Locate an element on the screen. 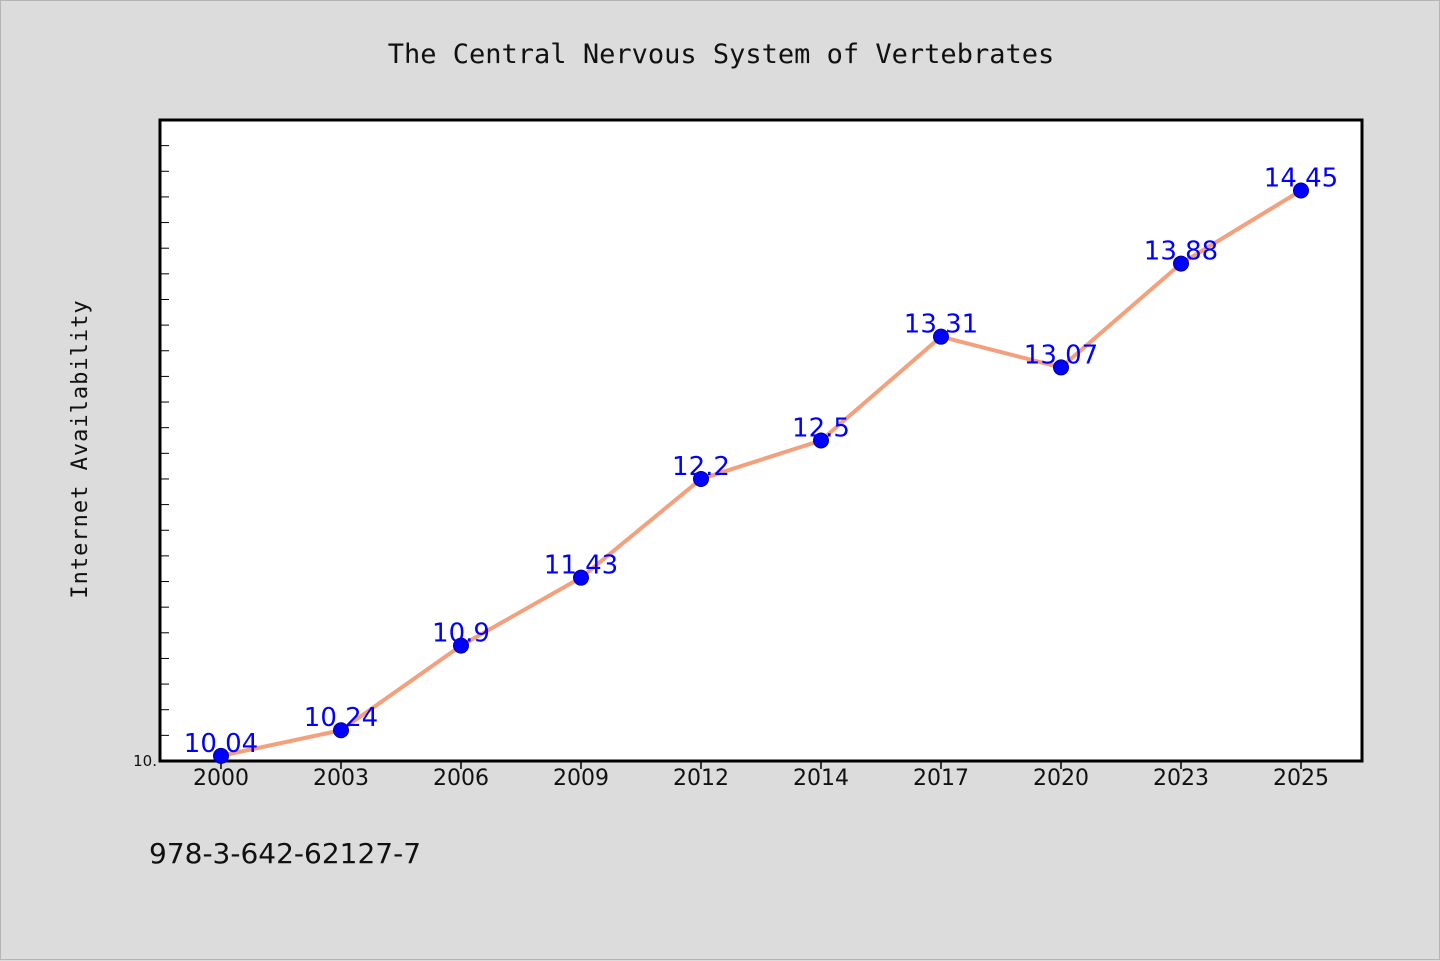 The width and height of the screenshot is (1440, 961). x-tick-label: 2003 is located at coordinates (341, 778).